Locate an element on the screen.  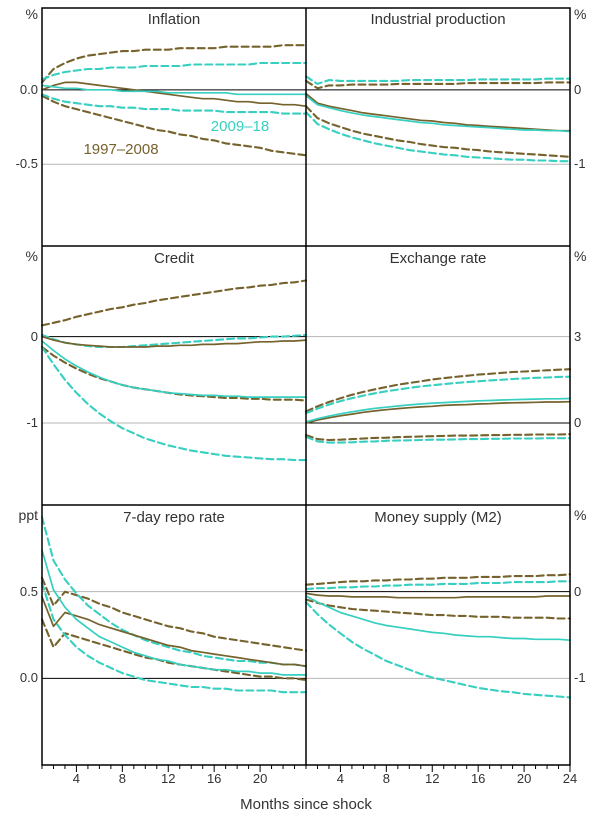
x-tick-label: 24 is located at coordinates (570, 778).